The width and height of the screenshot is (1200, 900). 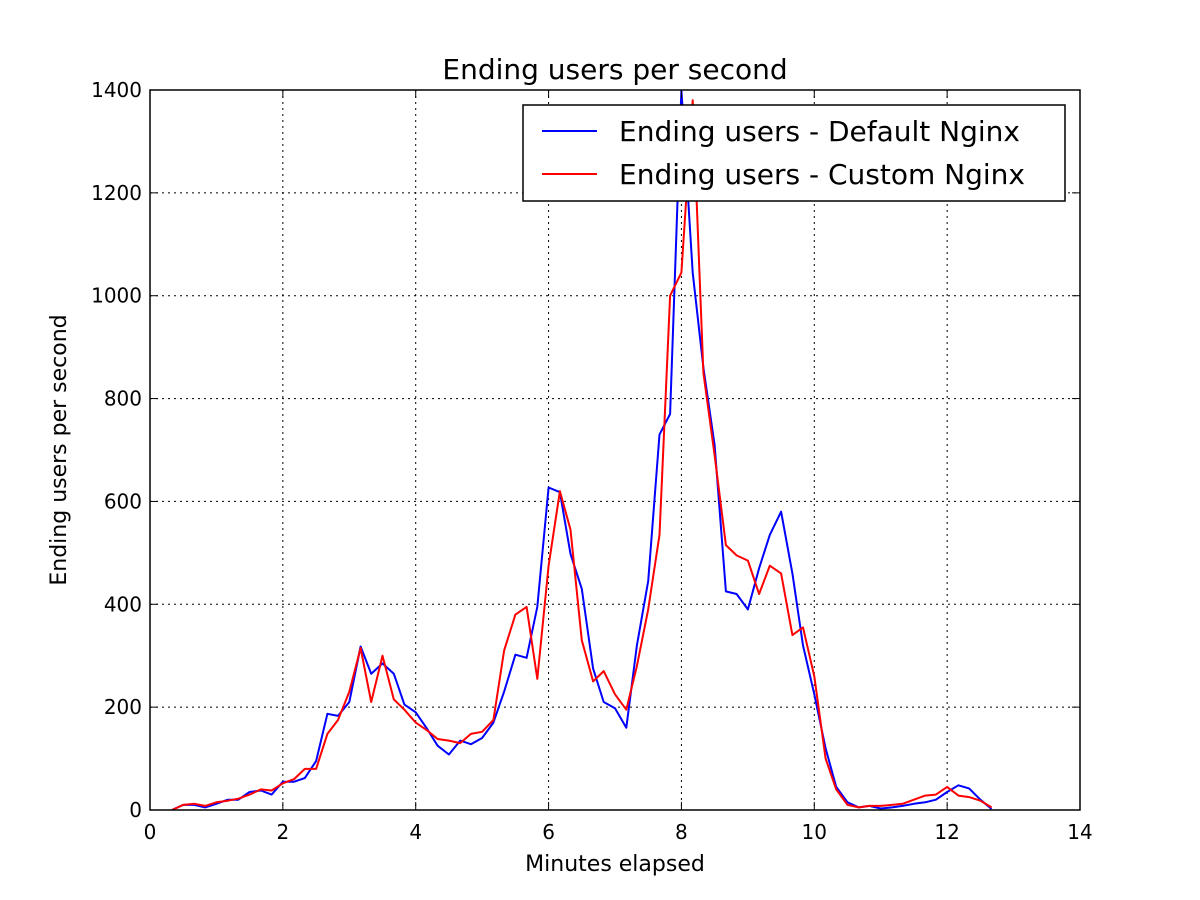 I want to click on legend-box, so click(x=794, y=153).